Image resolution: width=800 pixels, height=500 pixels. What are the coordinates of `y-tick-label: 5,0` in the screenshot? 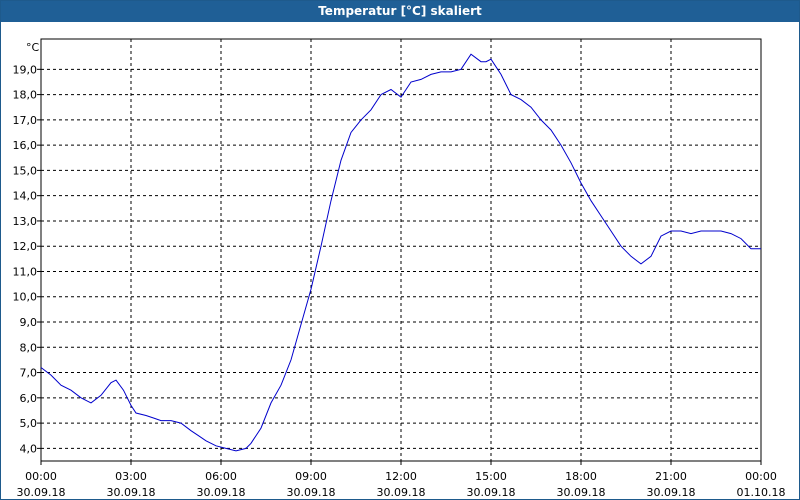 It's located at (29, 423).